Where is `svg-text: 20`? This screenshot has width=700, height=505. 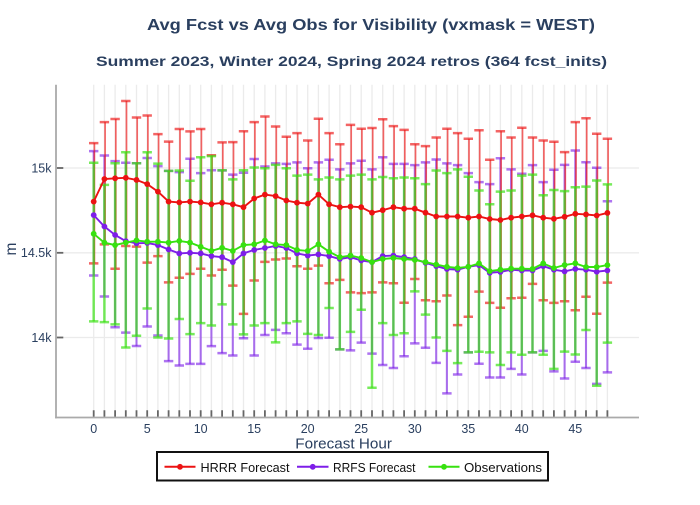 svg-text: 20 is located at coordinates (308, 429).